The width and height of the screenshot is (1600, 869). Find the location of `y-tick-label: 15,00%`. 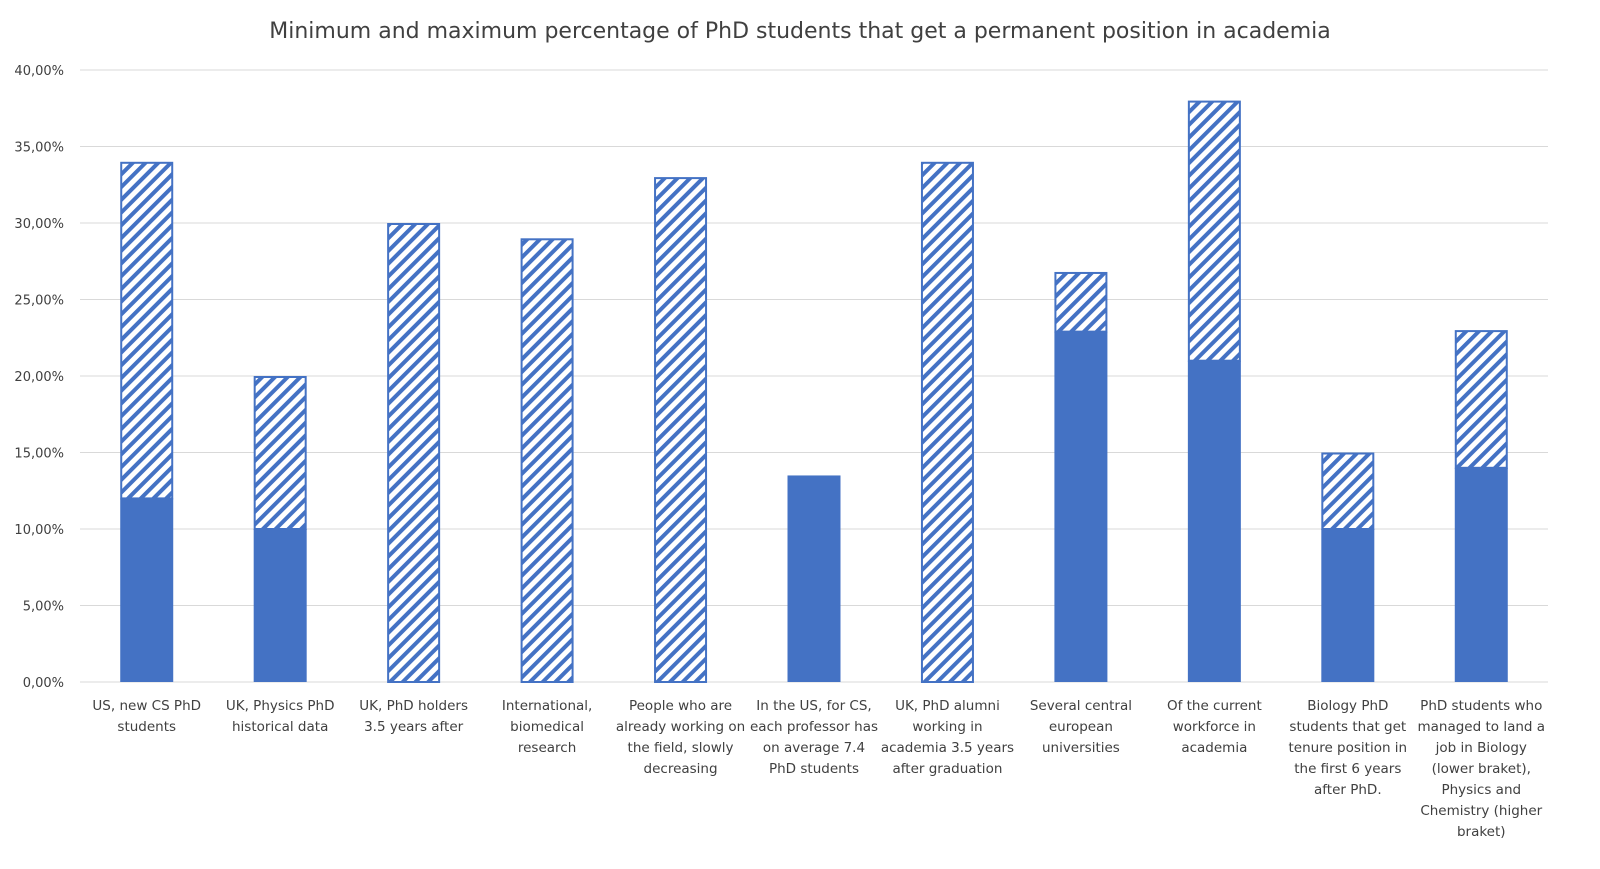

y-tick-label: 15,00% is located at coordinates (39, 454).